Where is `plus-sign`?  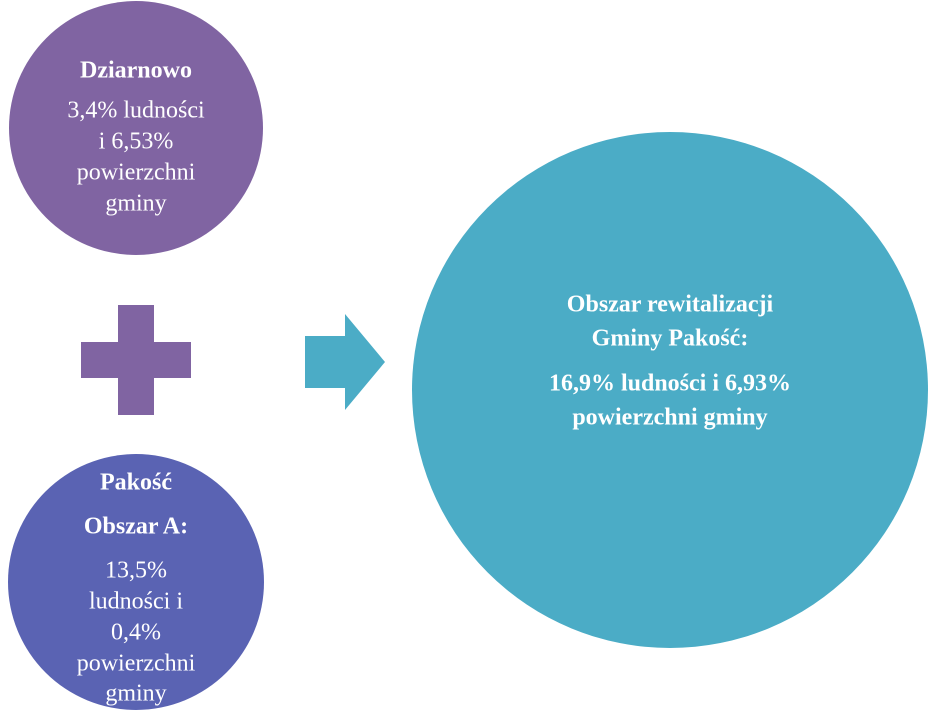 plus-sign is located at coordinates (136, 360).